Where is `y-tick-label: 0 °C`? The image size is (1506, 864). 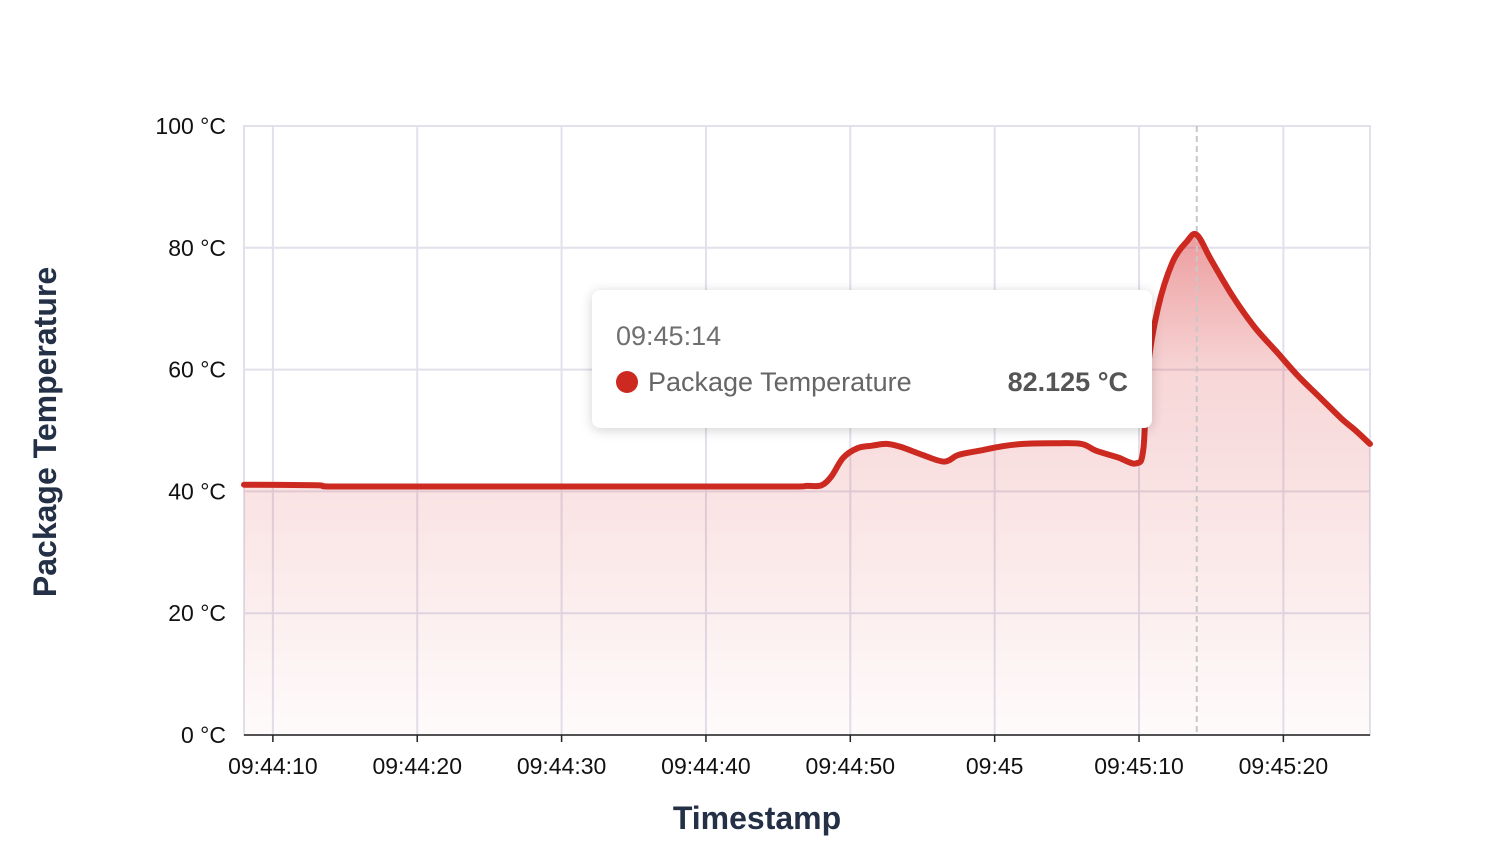 y-tick-label: 0 °C is located at coordinates (203, 735).